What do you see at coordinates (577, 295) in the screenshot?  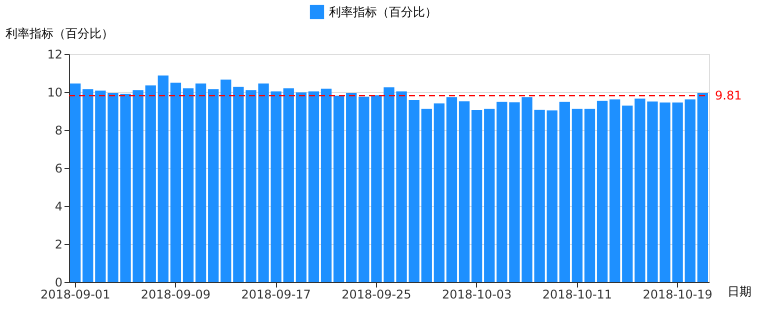 I see `x-tick-label: 2018-10-11` at bounding box center [577, 295].